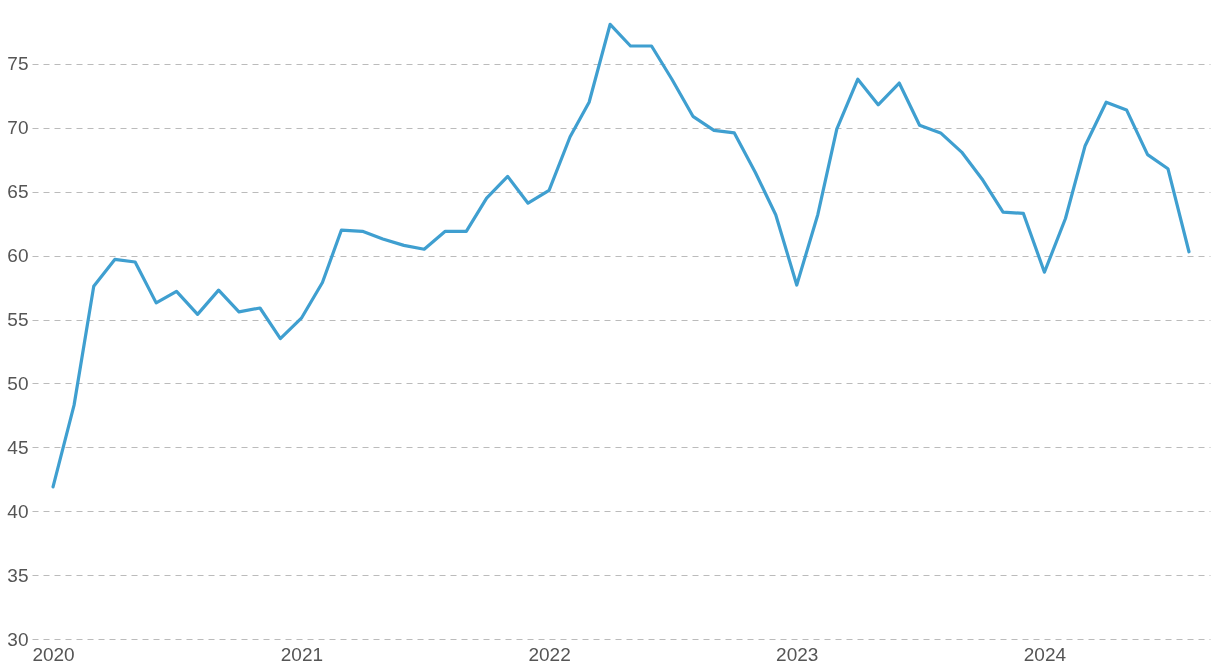 The height and width of the screenshot is (672, 1220). I want to click on y-tick-label: 30, so click(18, 639).